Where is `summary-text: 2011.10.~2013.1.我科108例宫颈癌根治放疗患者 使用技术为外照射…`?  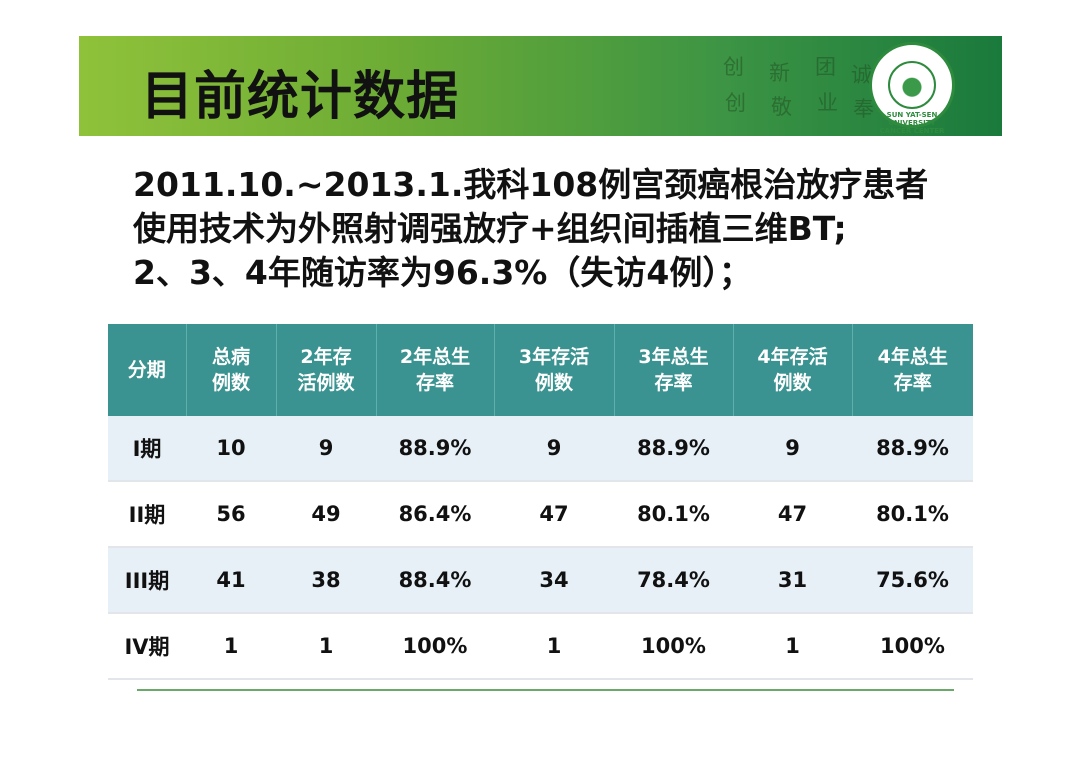 summary-text: 2011.10.~2013.1.我科108例宫颈癌根治放疗患者 使用技术为外照射… is located at coordinates (563, 229).